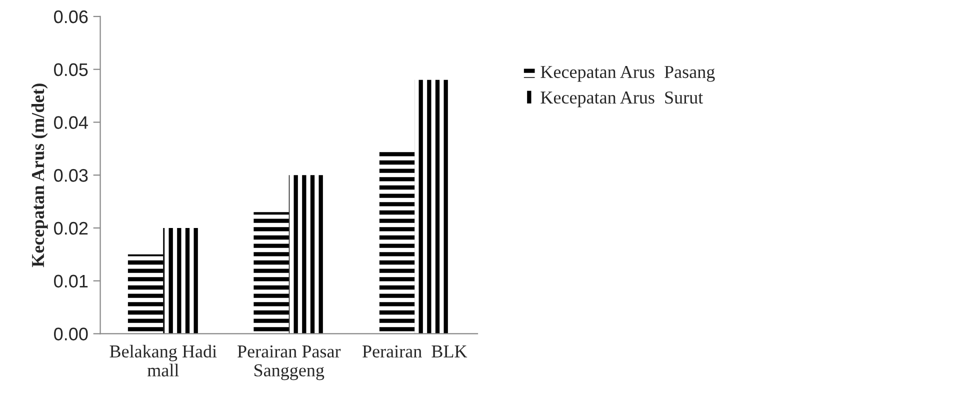 The width and height of the screenshot is (955, 412). Describe the element at coordinates (71, 17) in the screenshot. I see `y-tick-label: 0.06` at that location.